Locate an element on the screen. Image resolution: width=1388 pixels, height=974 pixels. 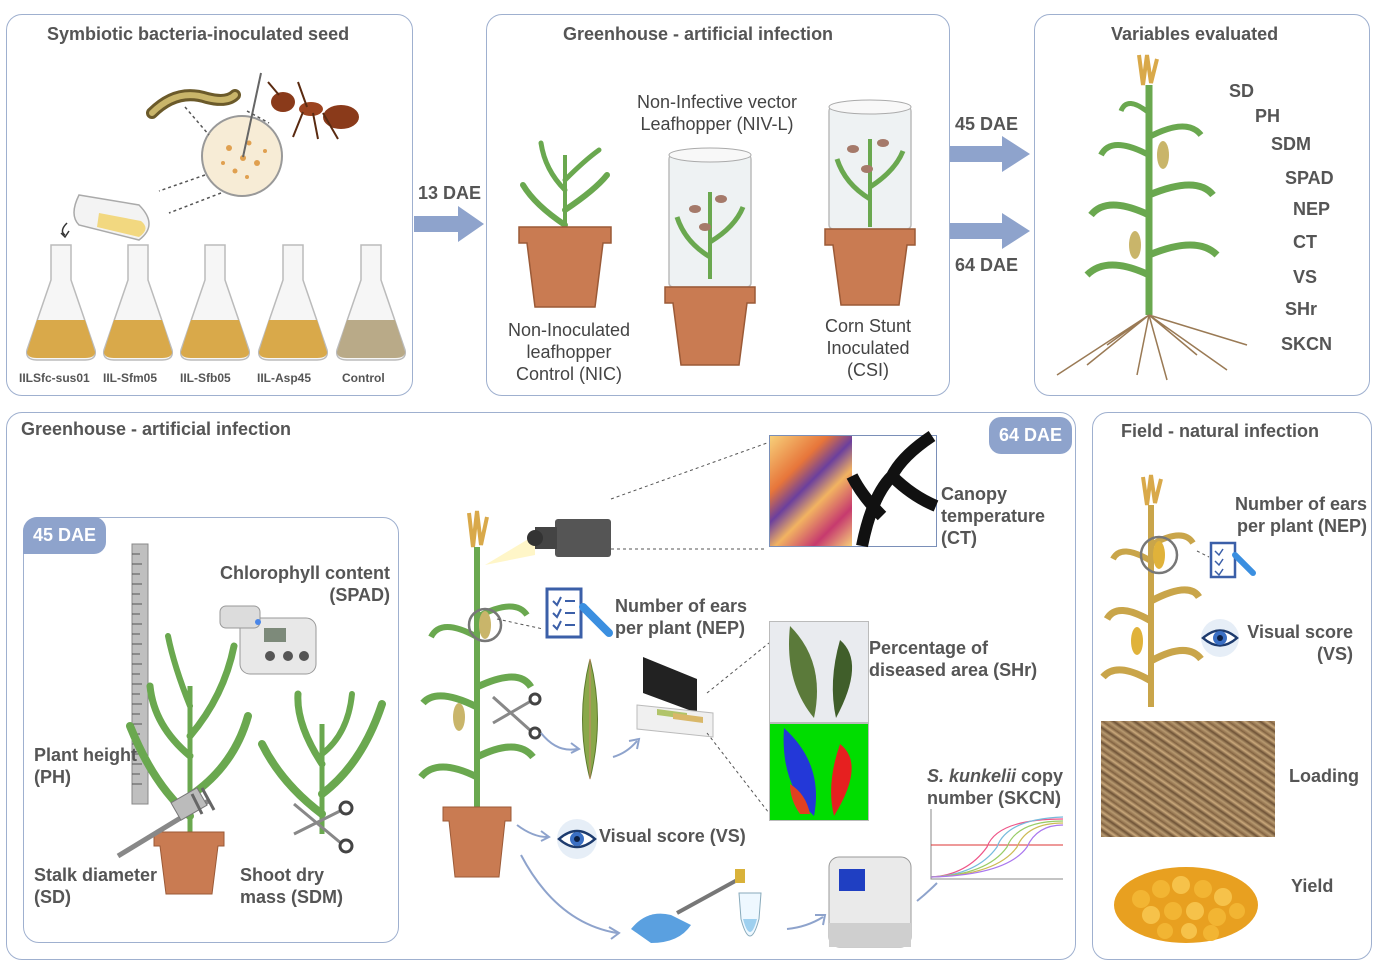
calipers-icon is located at coordinates (166, 823).